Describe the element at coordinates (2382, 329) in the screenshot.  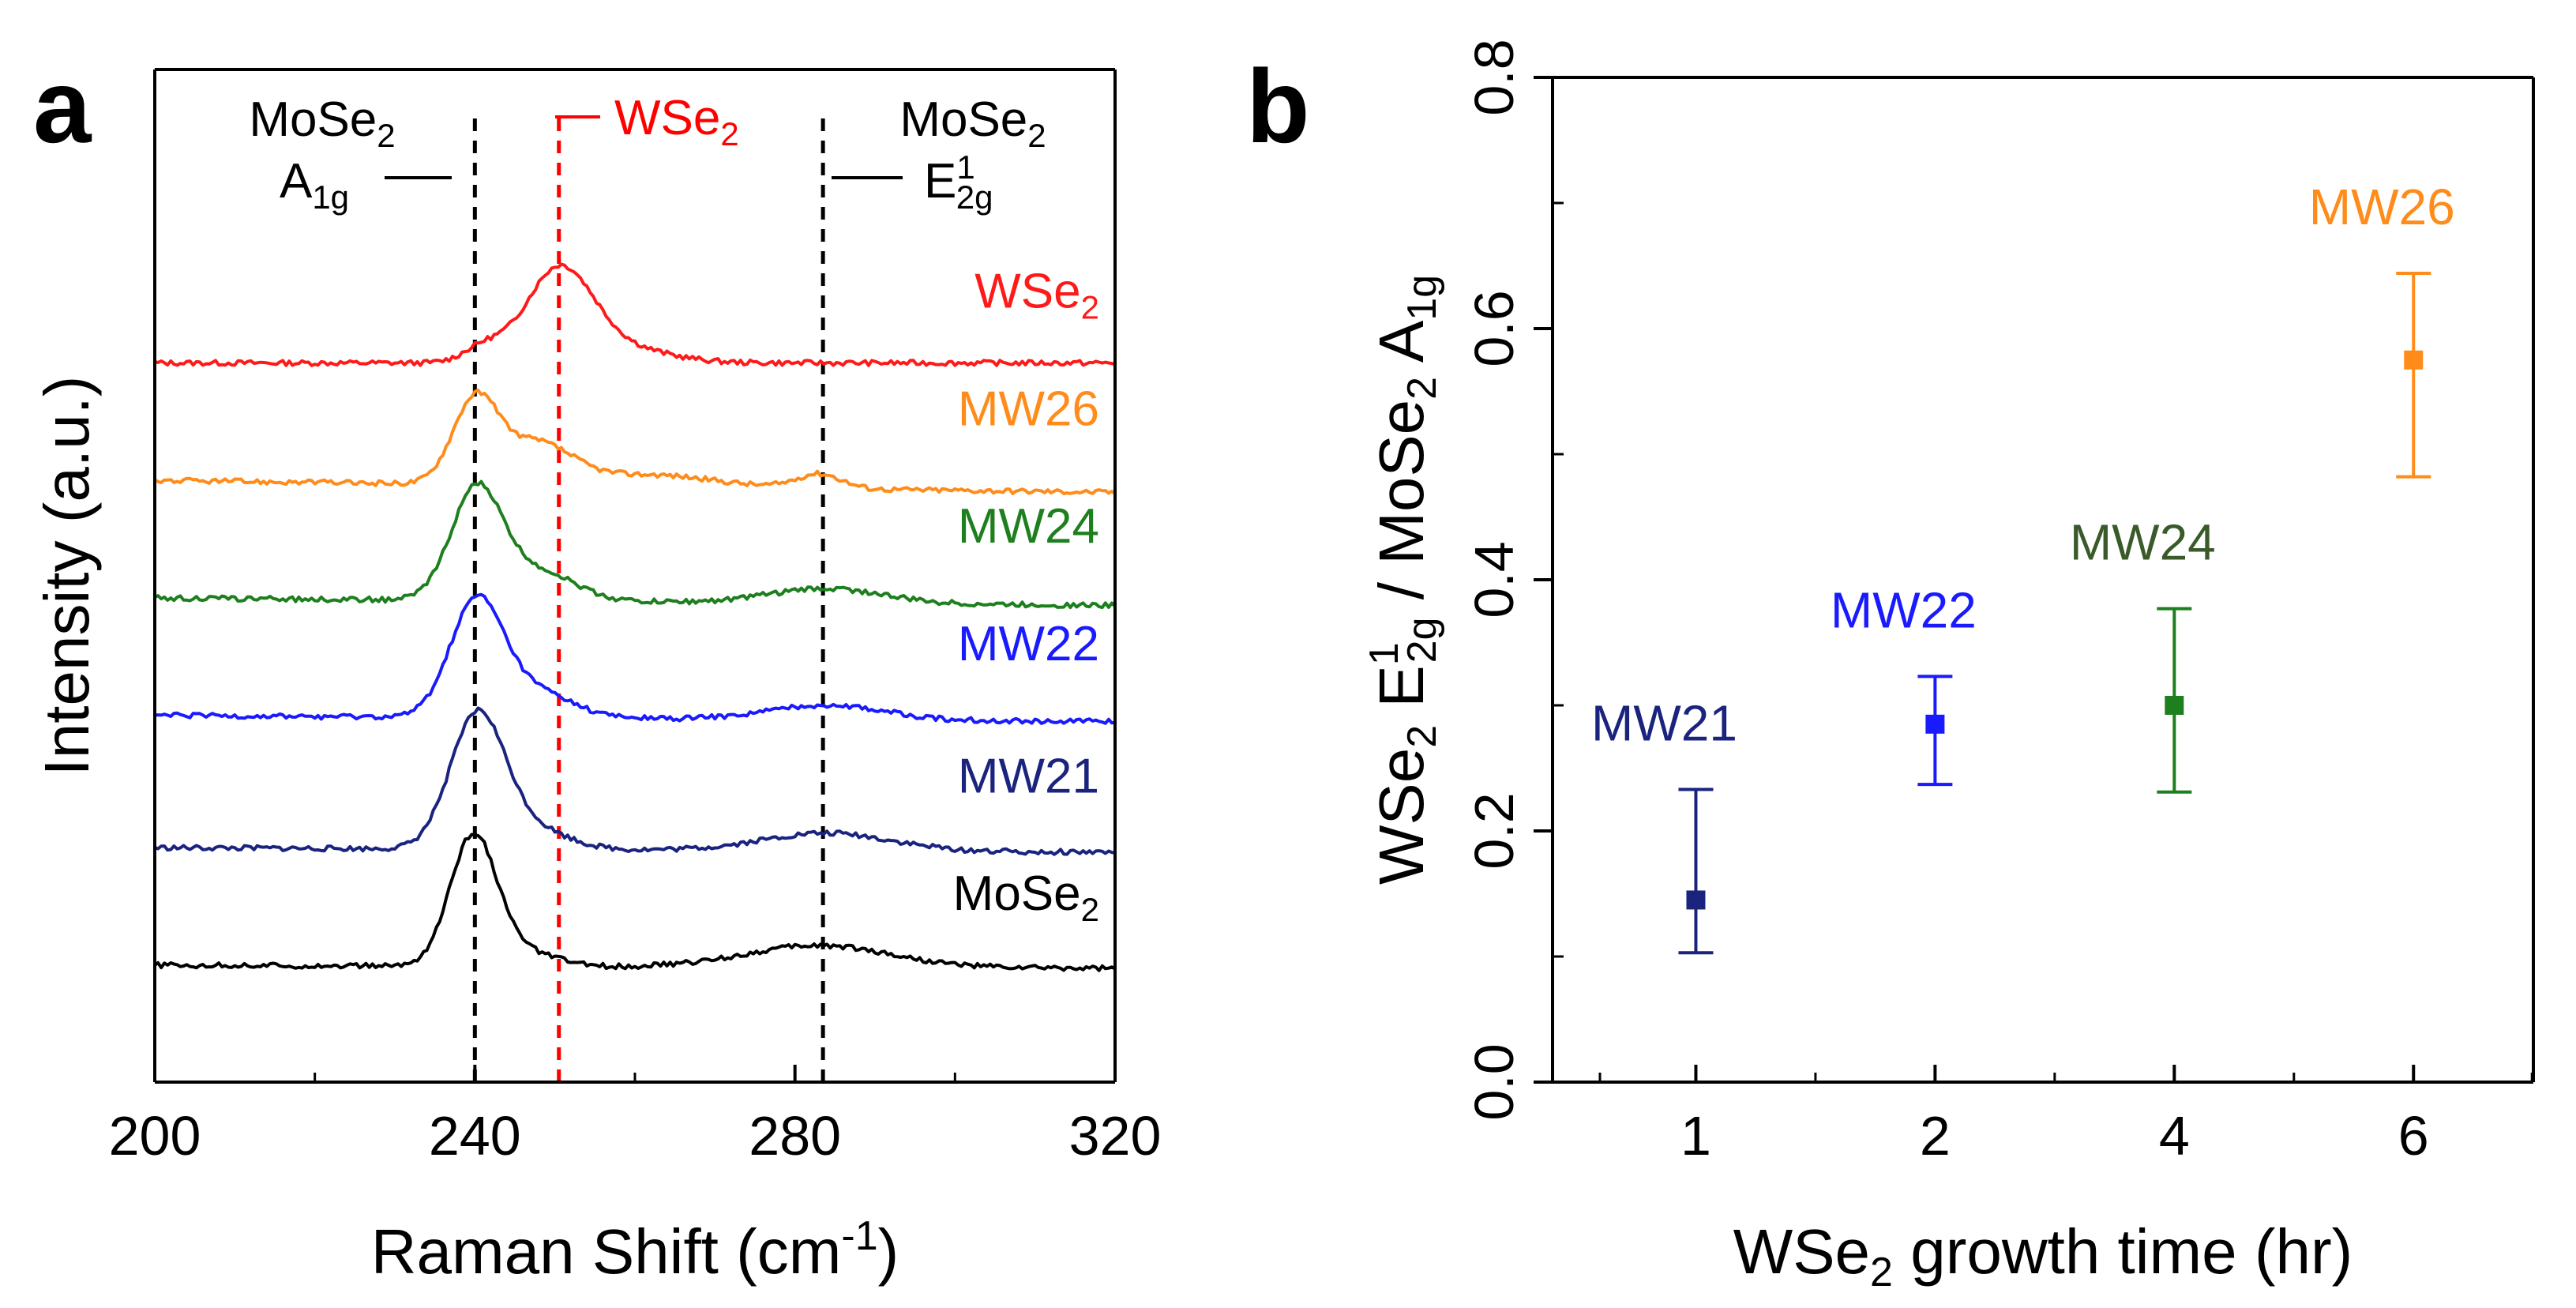
I see `data-point-mw26: MW26` at that location.